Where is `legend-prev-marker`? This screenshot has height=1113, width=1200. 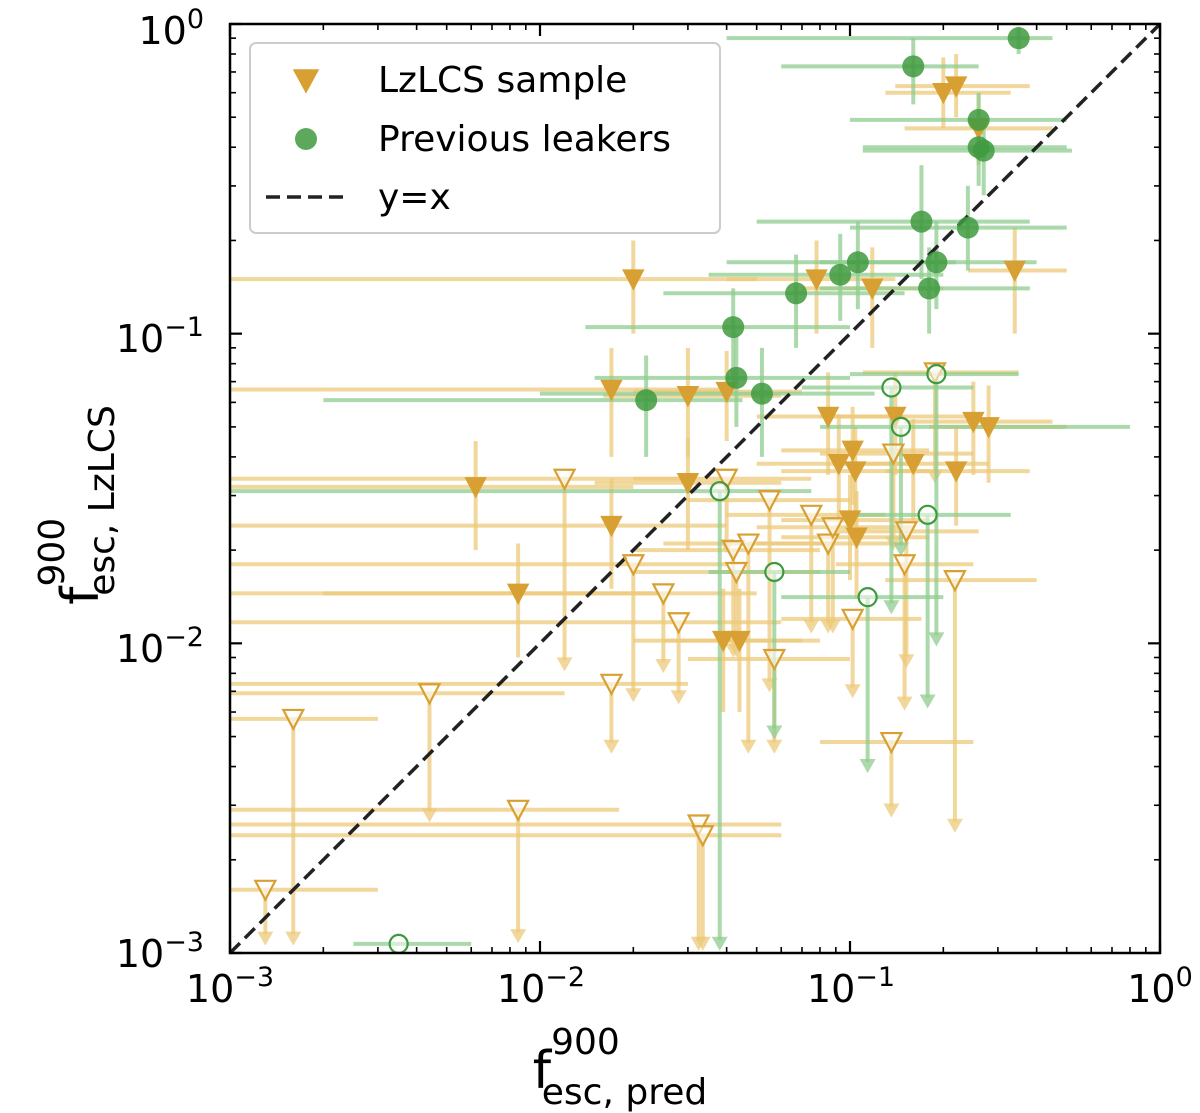 legend-prev-marker is located at coordinates (306, 139).